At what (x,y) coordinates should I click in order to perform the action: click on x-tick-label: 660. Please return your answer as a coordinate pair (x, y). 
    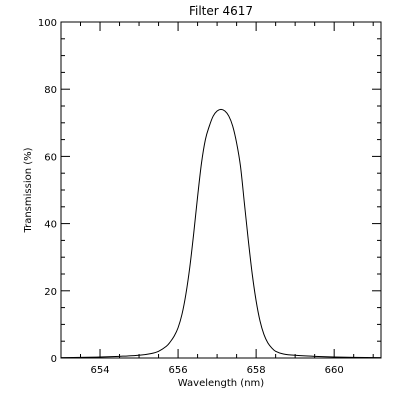
    Looking at the image, I should click on (334, 370).